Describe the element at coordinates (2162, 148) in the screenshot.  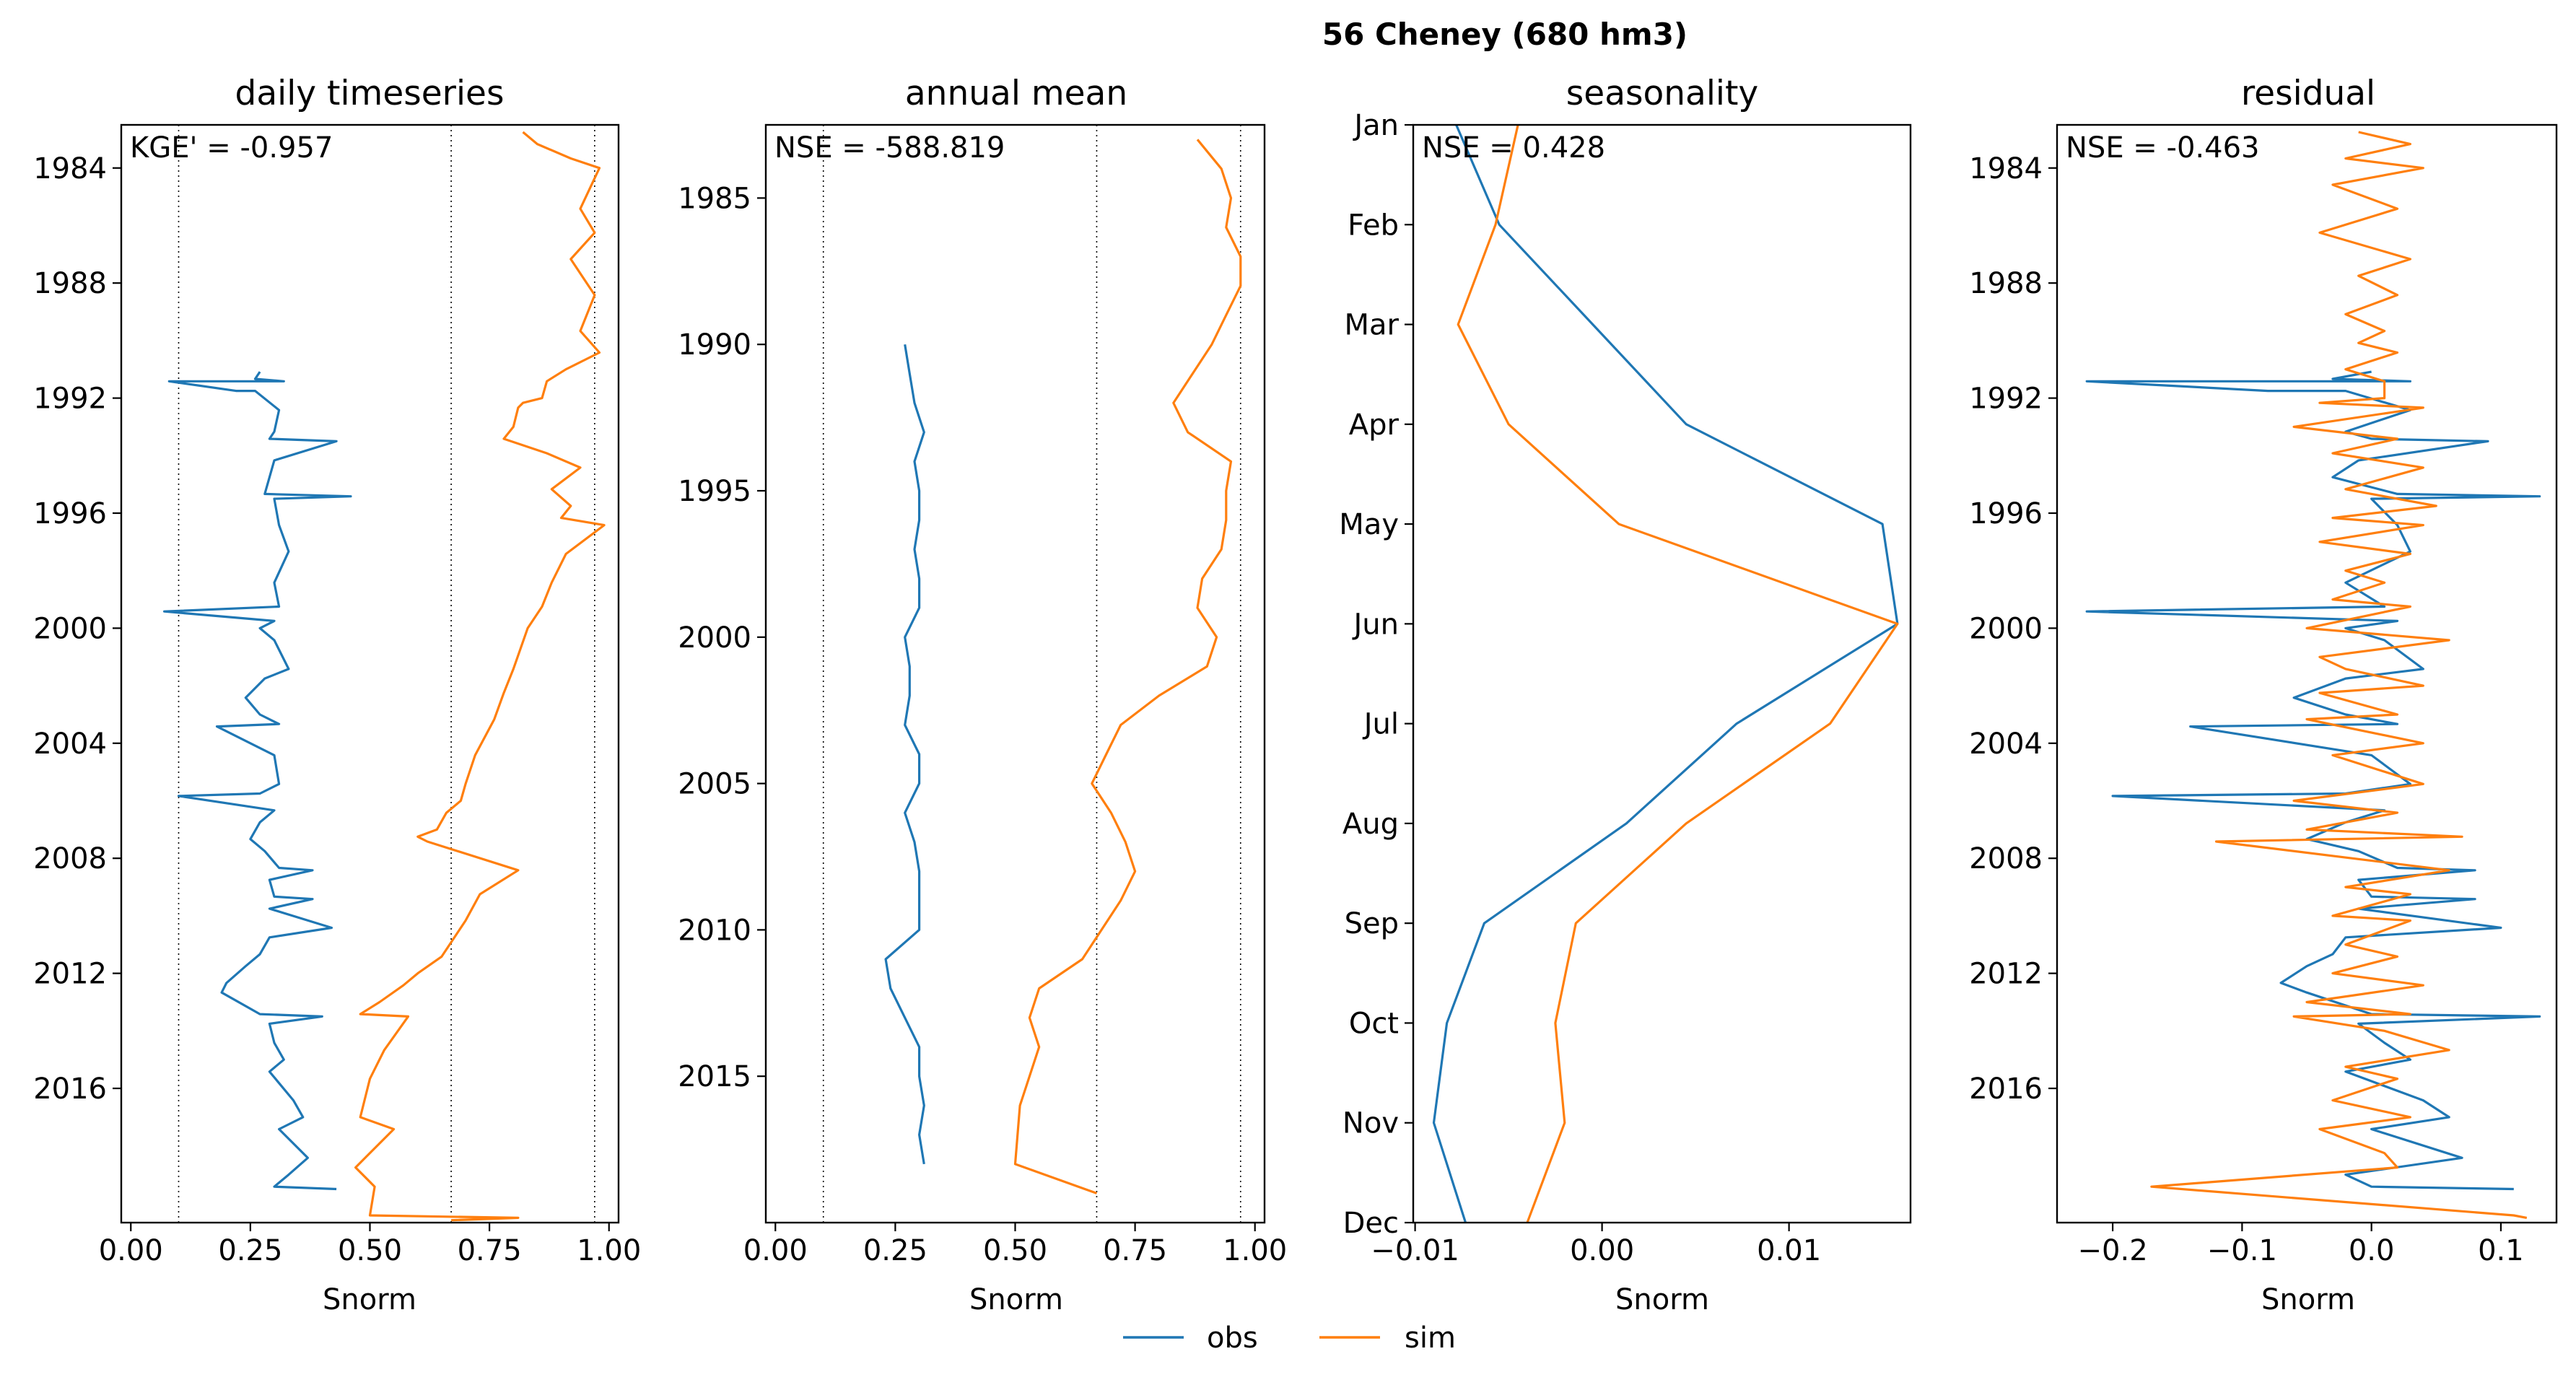
I see `metric-annotation-residual: NSE = -0.463` at that location.